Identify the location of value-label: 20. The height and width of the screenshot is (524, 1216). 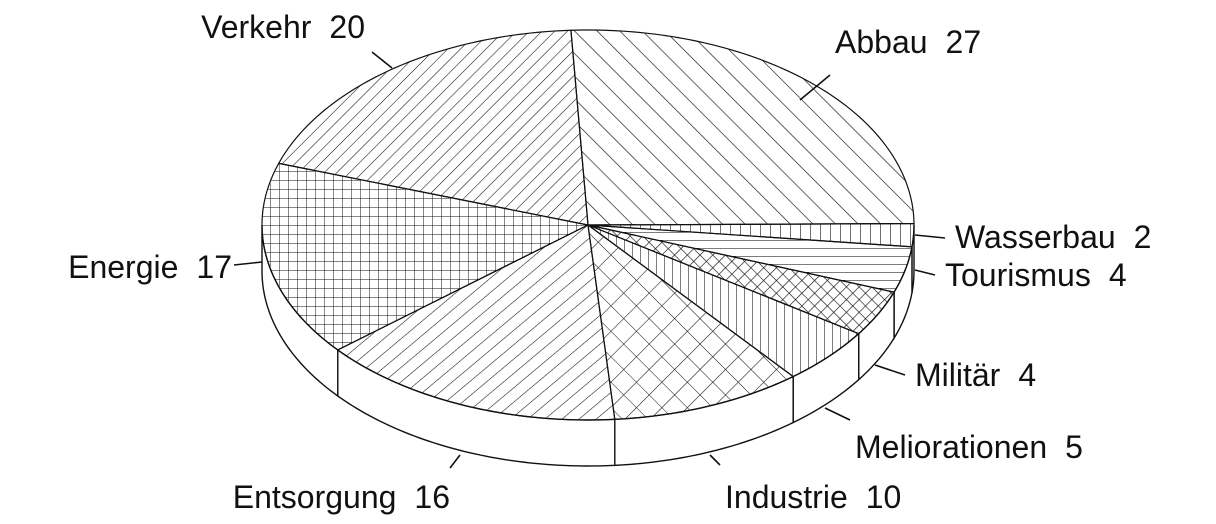
(347, 27).